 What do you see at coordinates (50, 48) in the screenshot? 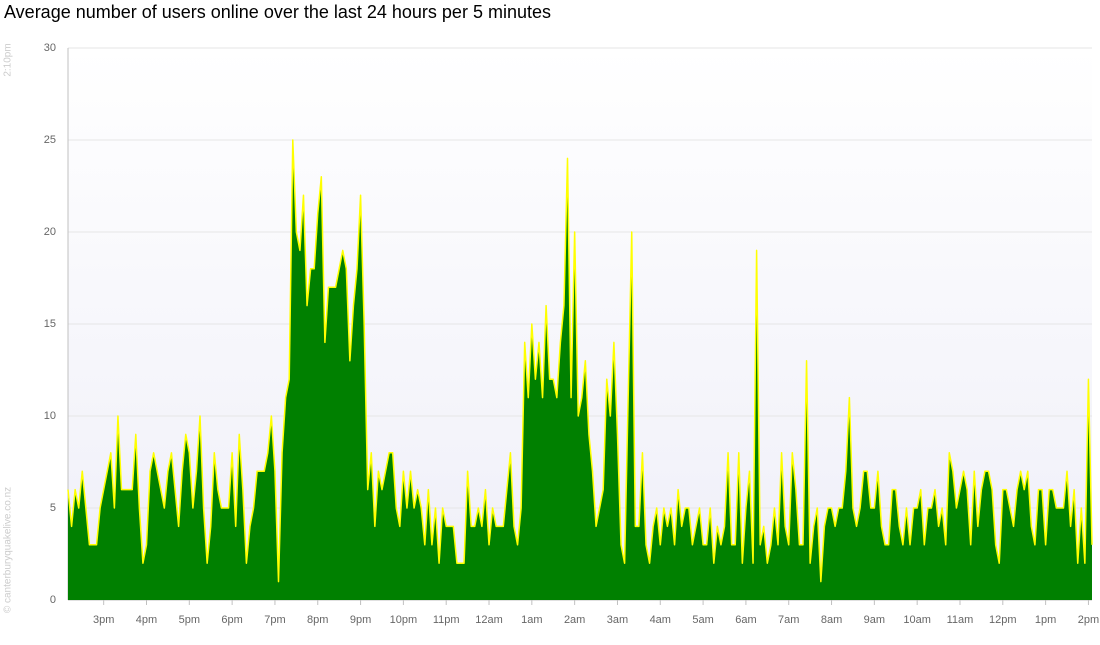
I see `y-tick-label: 30` at bounding box center [50, 48].